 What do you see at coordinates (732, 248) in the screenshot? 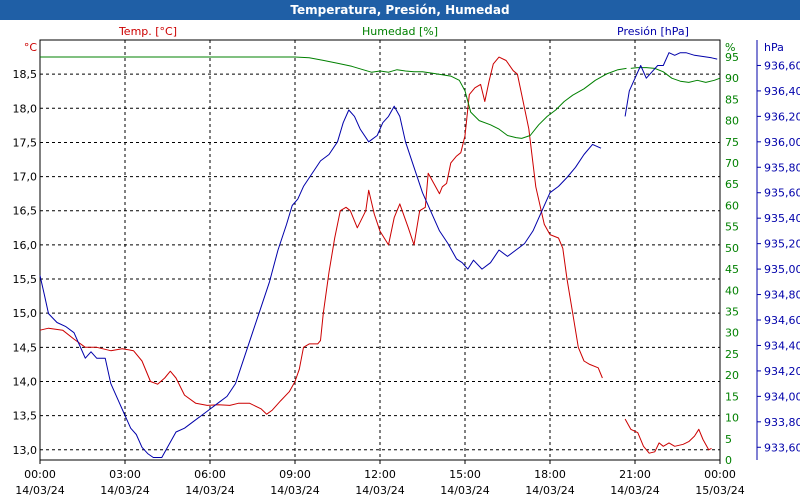
I see `humidity-tick-label: 50` at bounding box center [732, 248].